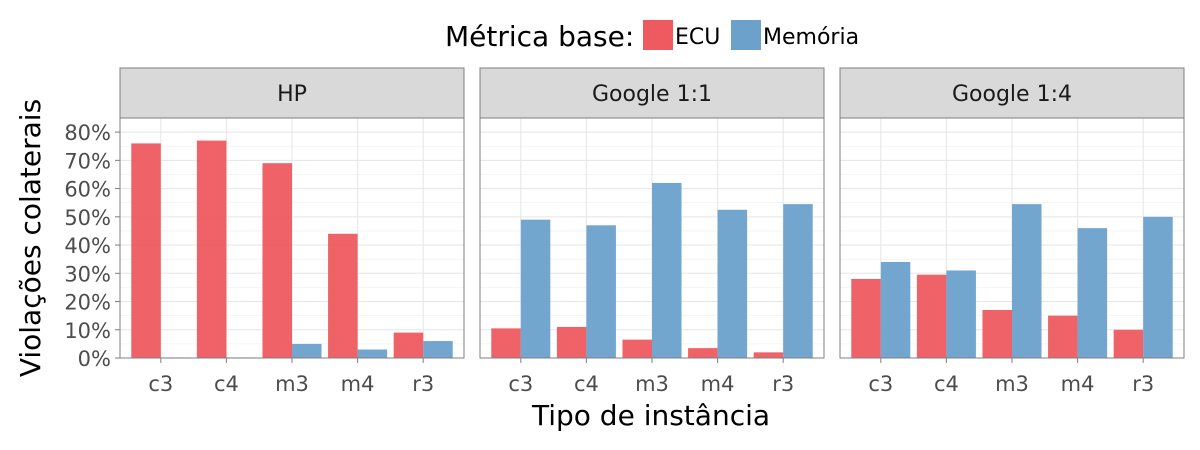 Image resolution: width=1200 pixels, height=450 pixels. I want to click on y-tick-label: 10%, so click(87, 331).